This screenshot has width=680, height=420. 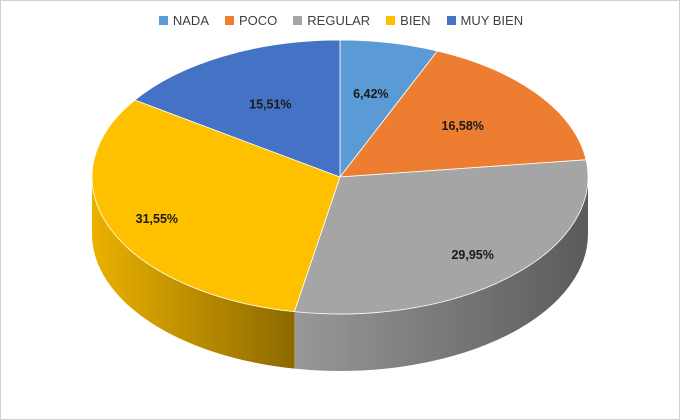 What do you see at coordinates (492, 20) in the screenshot?
I see `legend-label-muy-bien: MUY BIEN` at bounding box center [492, 20].